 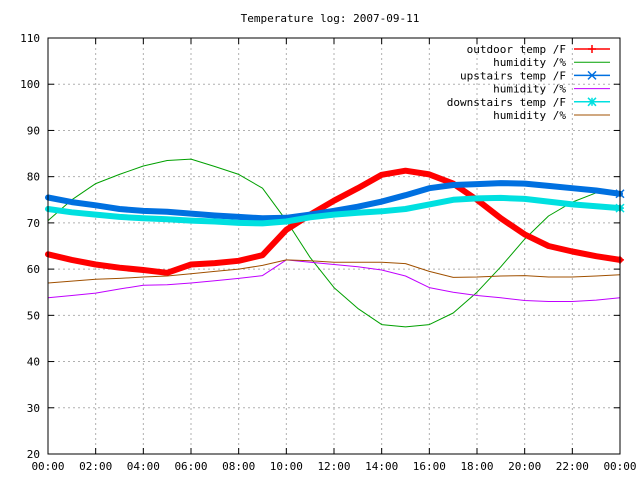 I want to click on y-tick-label: 100, so click(x=30, y=84).